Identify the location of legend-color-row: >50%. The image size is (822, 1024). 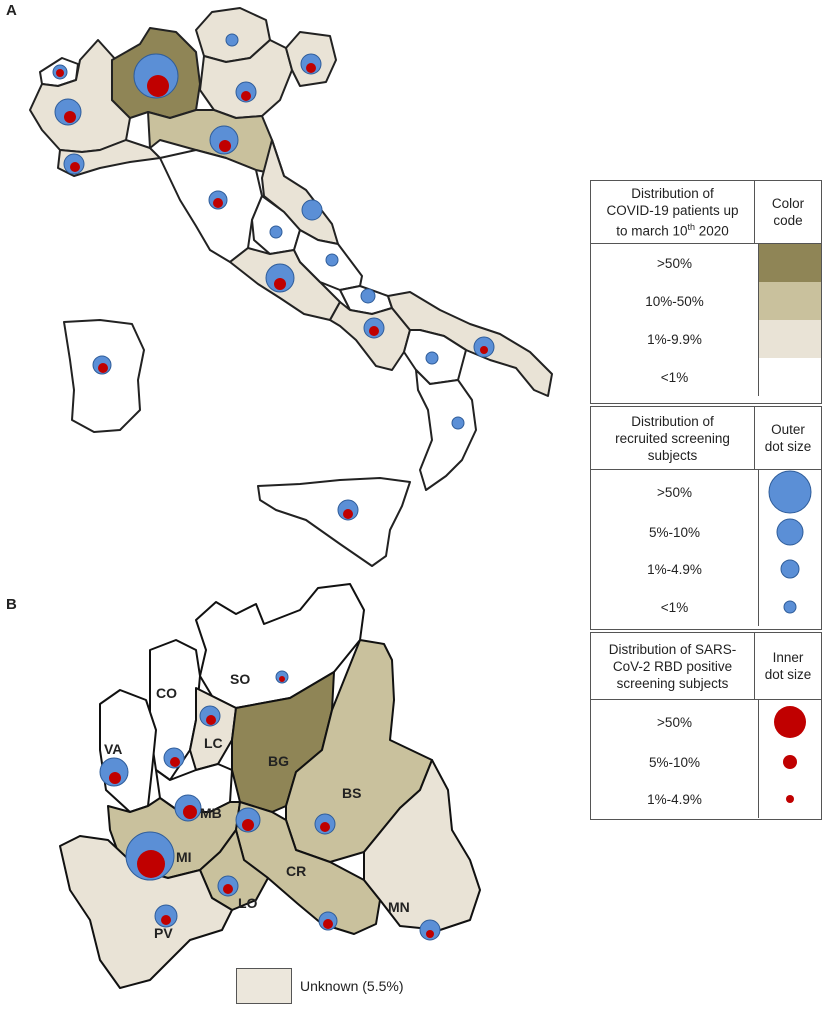
(706, 263).